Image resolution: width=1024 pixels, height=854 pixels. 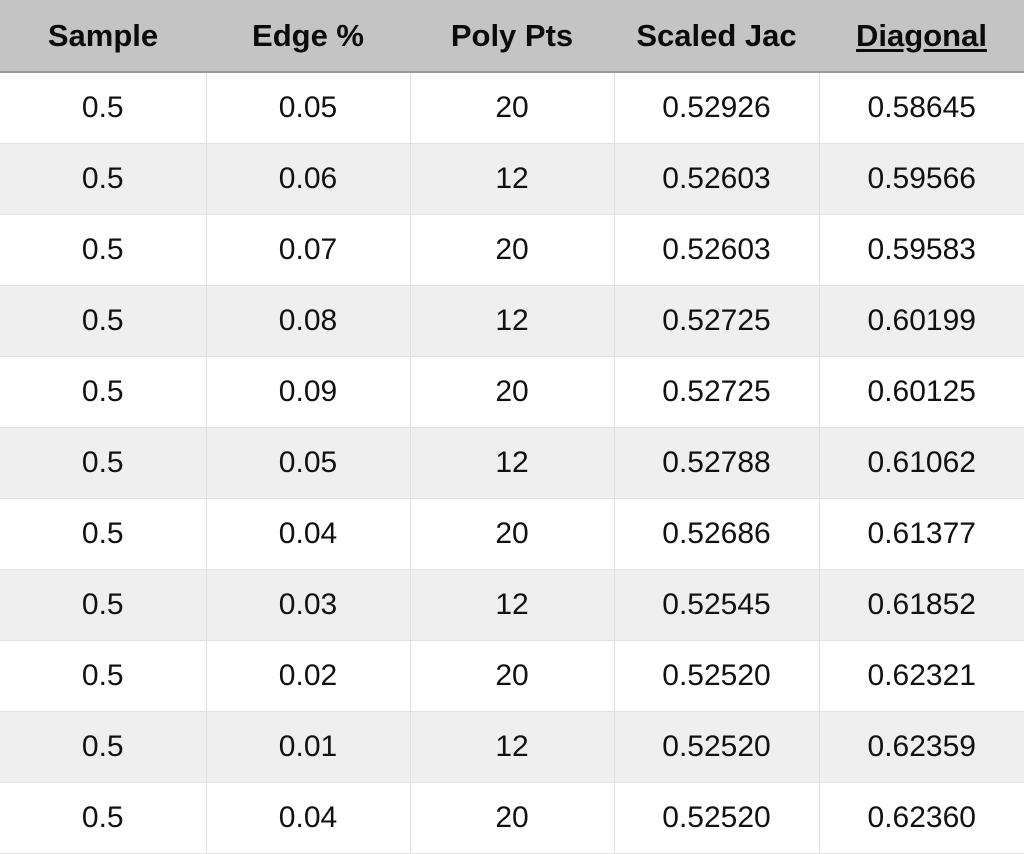 What do you see at coordinates (308, 392) in the screenshot?
I see `cell-edge-percent: 0.09` at bounding box center [308, 392].